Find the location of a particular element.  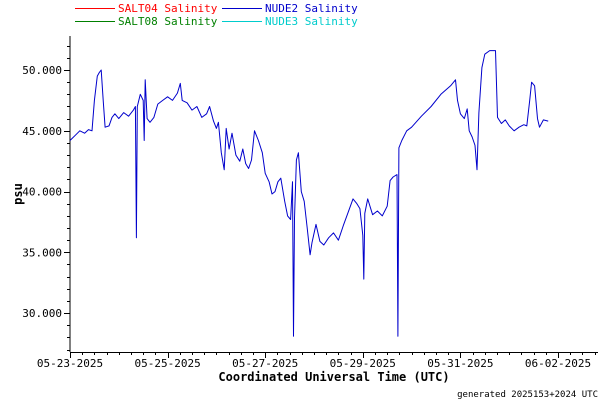

y-tick-label: 30.000 is located at coordinates (42, 313).